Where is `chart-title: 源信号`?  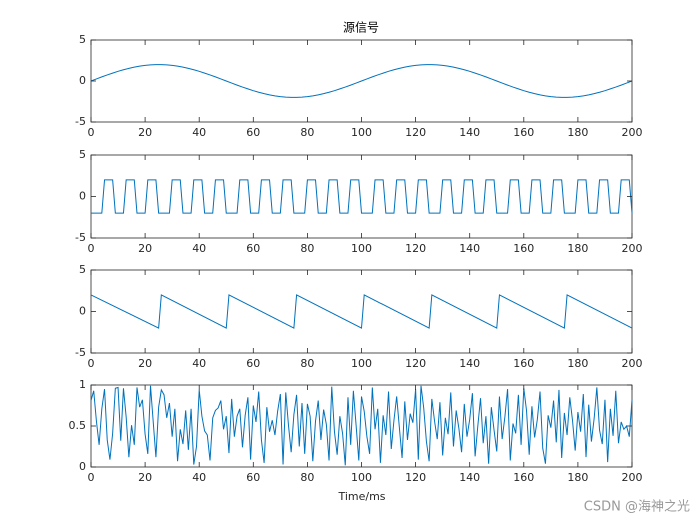
chart-title: 源信号 is located at coordinates (361, 28).